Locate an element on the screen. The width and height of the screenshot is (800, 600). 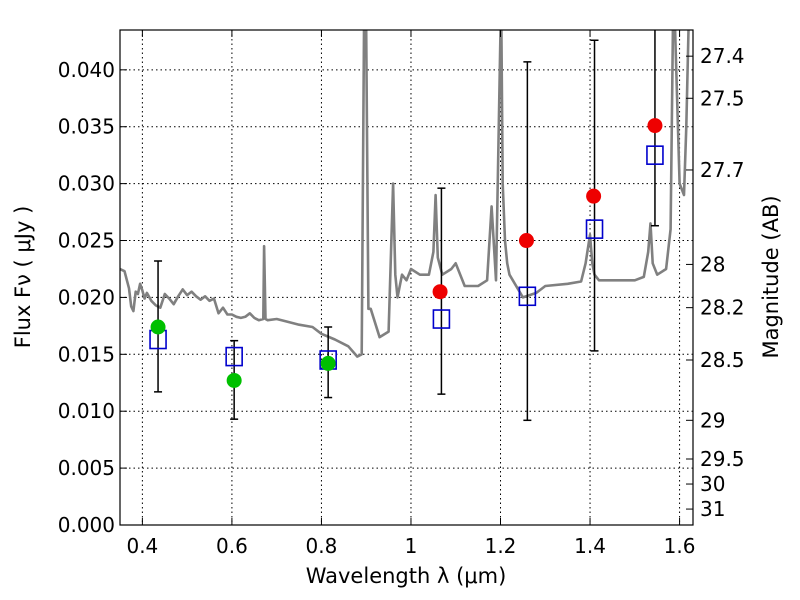
magnitude-tick-label: 28 is located at coordinates (712, 264).